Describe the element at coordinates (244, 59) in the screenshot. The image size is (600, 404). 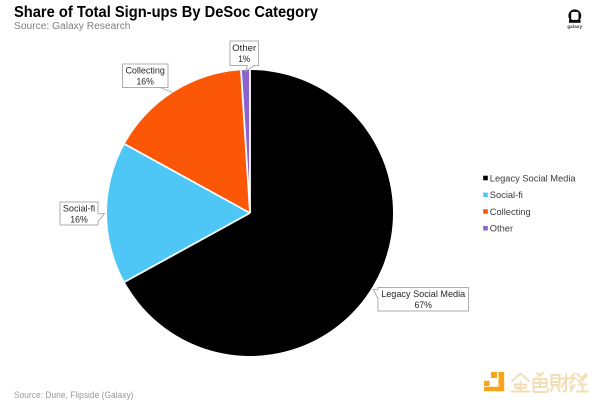
I see `svg-text: 1%` at that location.